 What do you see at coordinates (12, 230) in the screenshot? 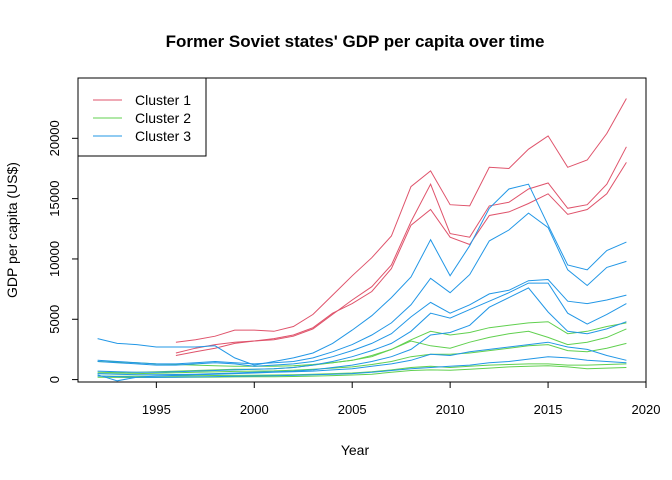
I see `y-axis-label: GDP per capita (US$)` at bounding box center [12, 230].